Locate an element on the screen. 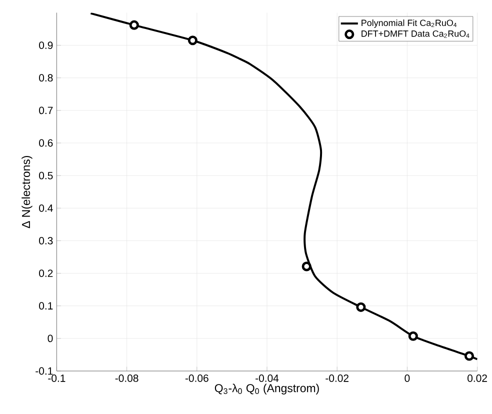 This screenshot has height=414, width=492. y-tick-label: 0.8 is located at coordinates (46, 78).